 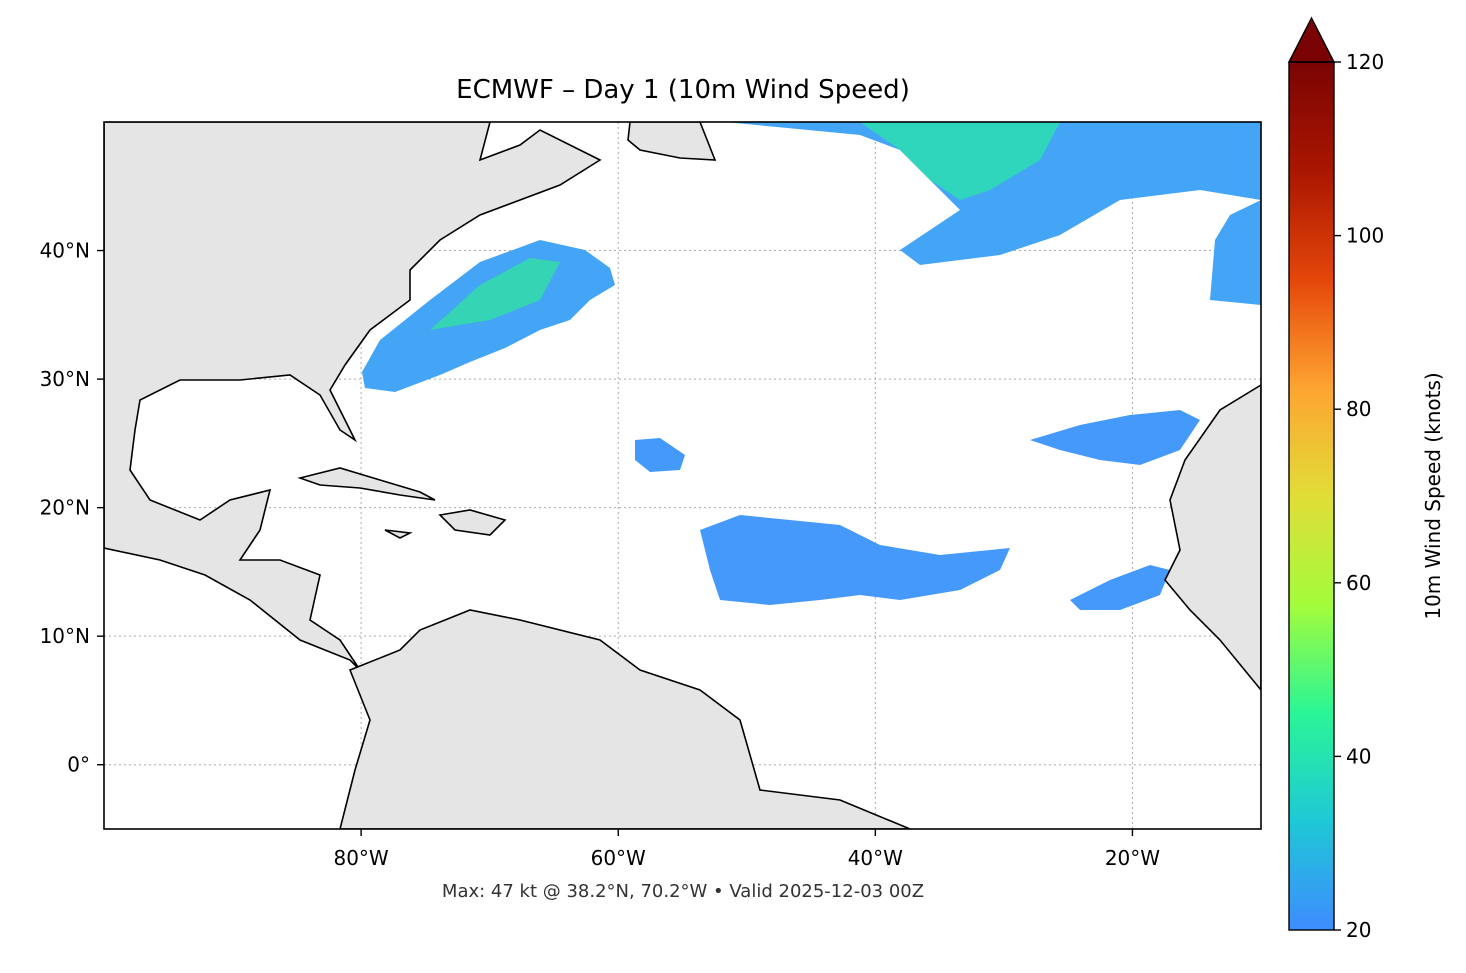 What do you see at coordinates (1358, 756) in the screenshot?
I see `colorbar-tick-label: 40` at bounding box center [1358, 756].